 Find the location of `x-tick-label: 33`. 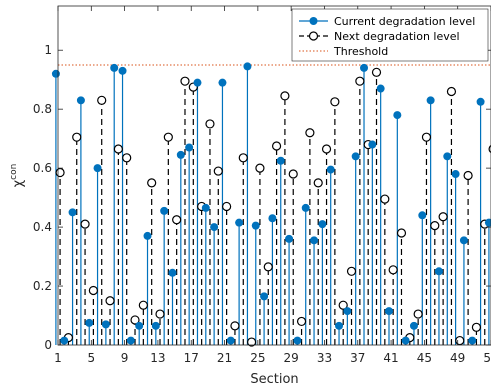

x-tick-label: 33 is located at coordinates (324, 358).